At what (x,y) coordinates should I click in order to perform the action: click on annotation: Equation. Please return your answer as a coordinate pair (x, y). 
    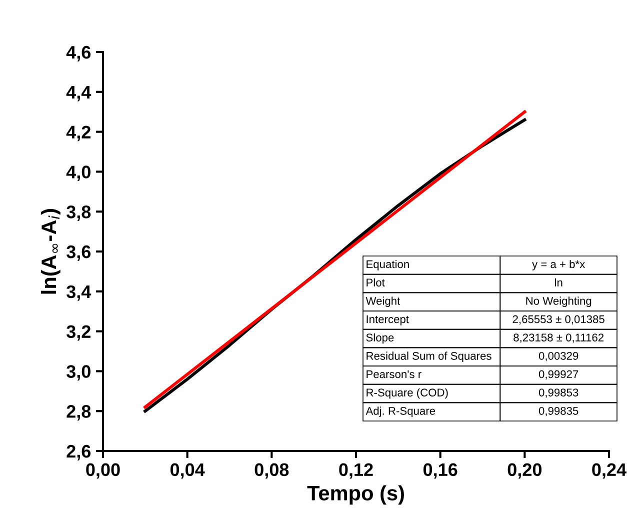
    Looking at the image, I should click on (387, 265).